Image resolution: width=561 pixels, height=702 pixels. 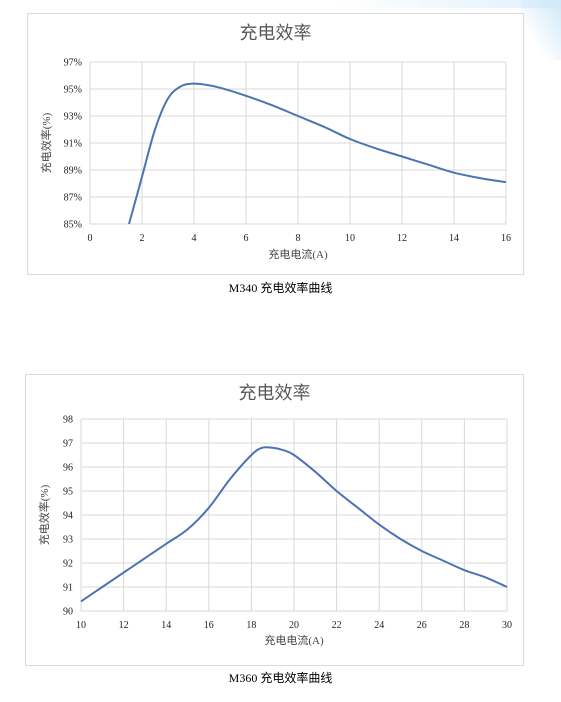 What do you see at coordinates (73, 198) in the screenshot?
I see `y-tick-label: 87%` at bounding box center [73, 198].